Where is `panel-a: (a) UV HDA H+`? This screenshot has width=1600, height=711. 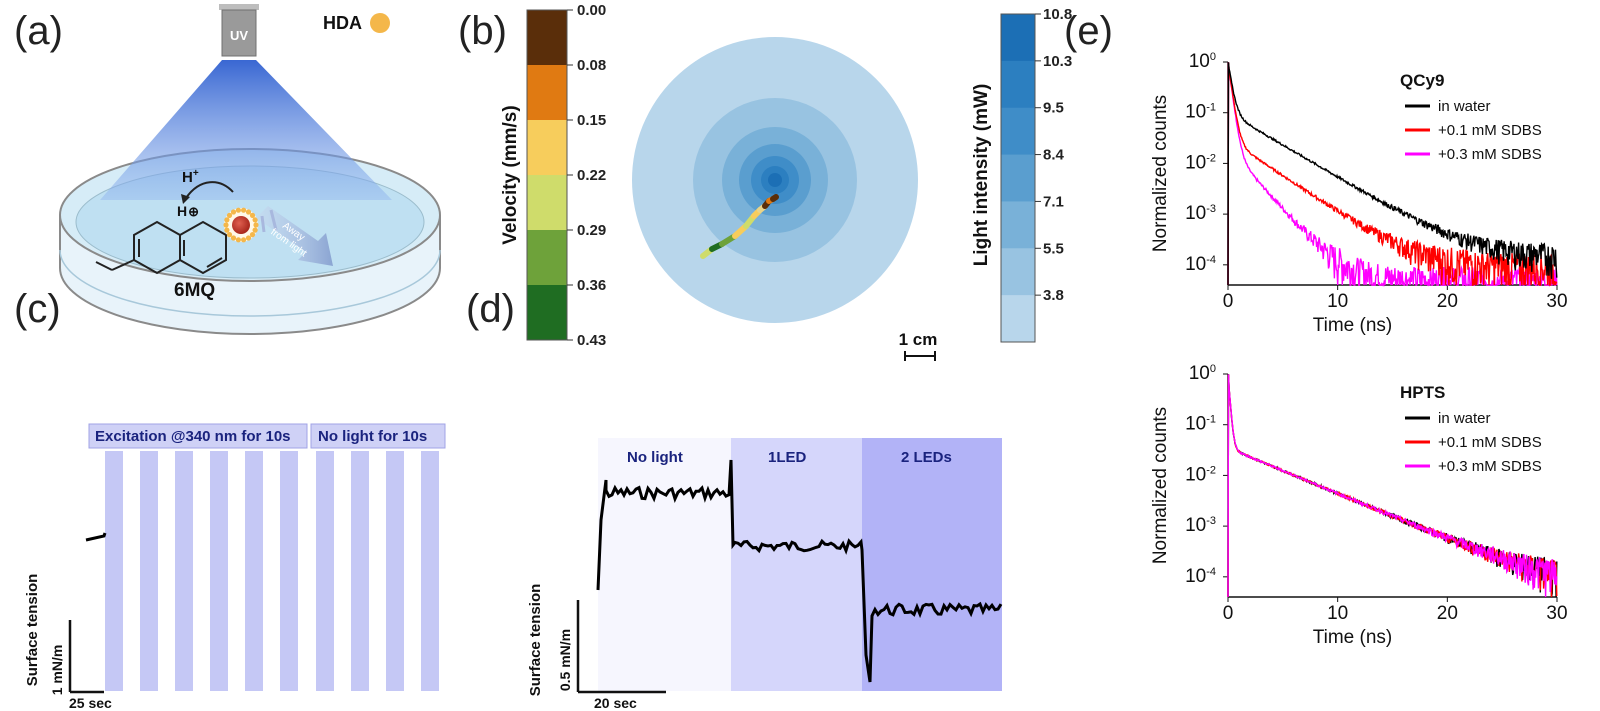
panel-a: (a) UV HDA H+ is located at coordinates (227, 169).